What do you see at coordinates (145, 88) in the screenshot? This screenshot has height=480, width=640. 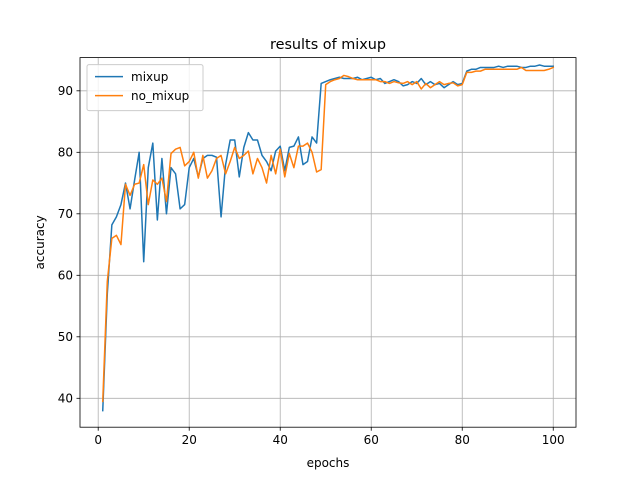 I see `legend: mixup no_mixup` at bounding box center [145, 88].